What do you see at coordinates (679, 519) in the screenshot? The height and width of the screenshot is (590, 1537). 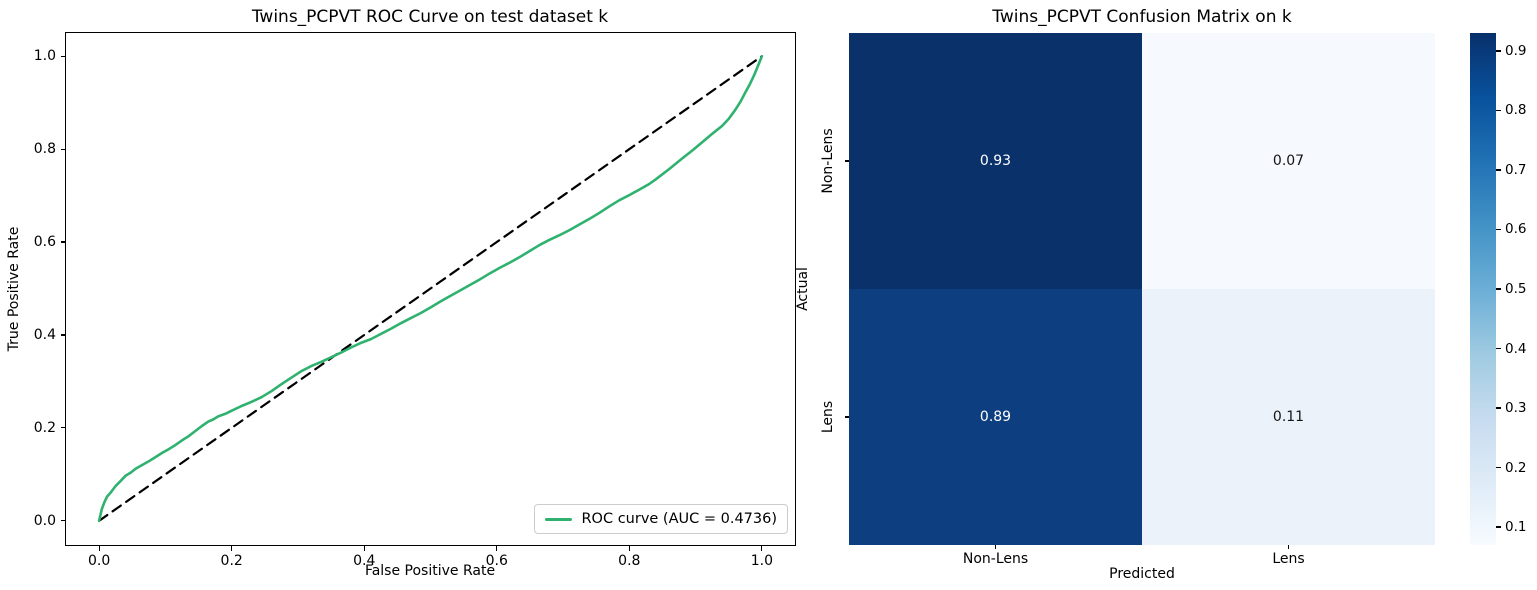 I see `roc-legend-label: ROC curve (AUC = 0.4736)` at bounding box center [679, 519].